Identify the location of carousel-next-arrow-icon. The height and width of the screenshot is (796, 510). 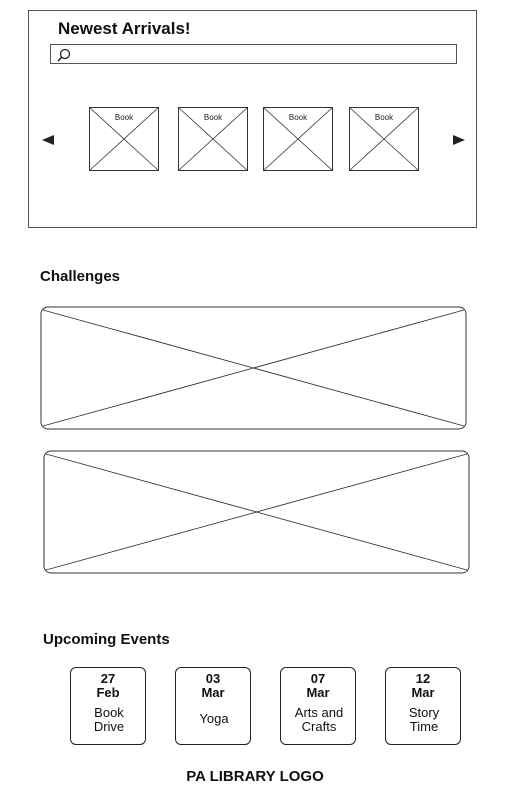
(459, 140).